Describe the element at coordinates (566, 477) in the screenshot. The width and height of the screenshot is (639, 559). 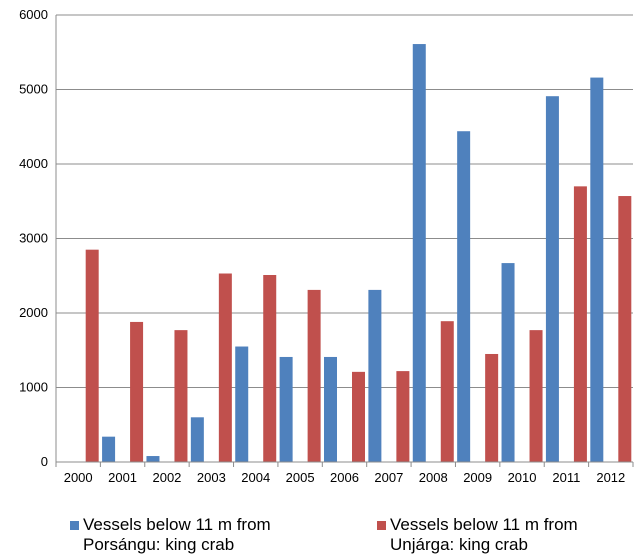
I see `x-tick-label: 2011` at that location.